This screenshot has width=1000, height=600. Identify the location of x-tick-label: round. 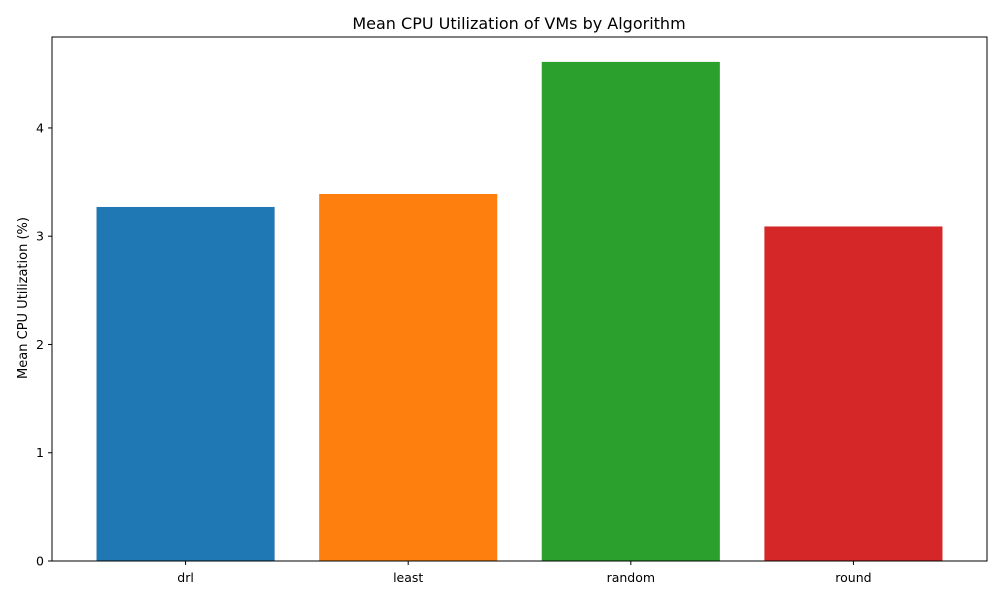
(853, 577).